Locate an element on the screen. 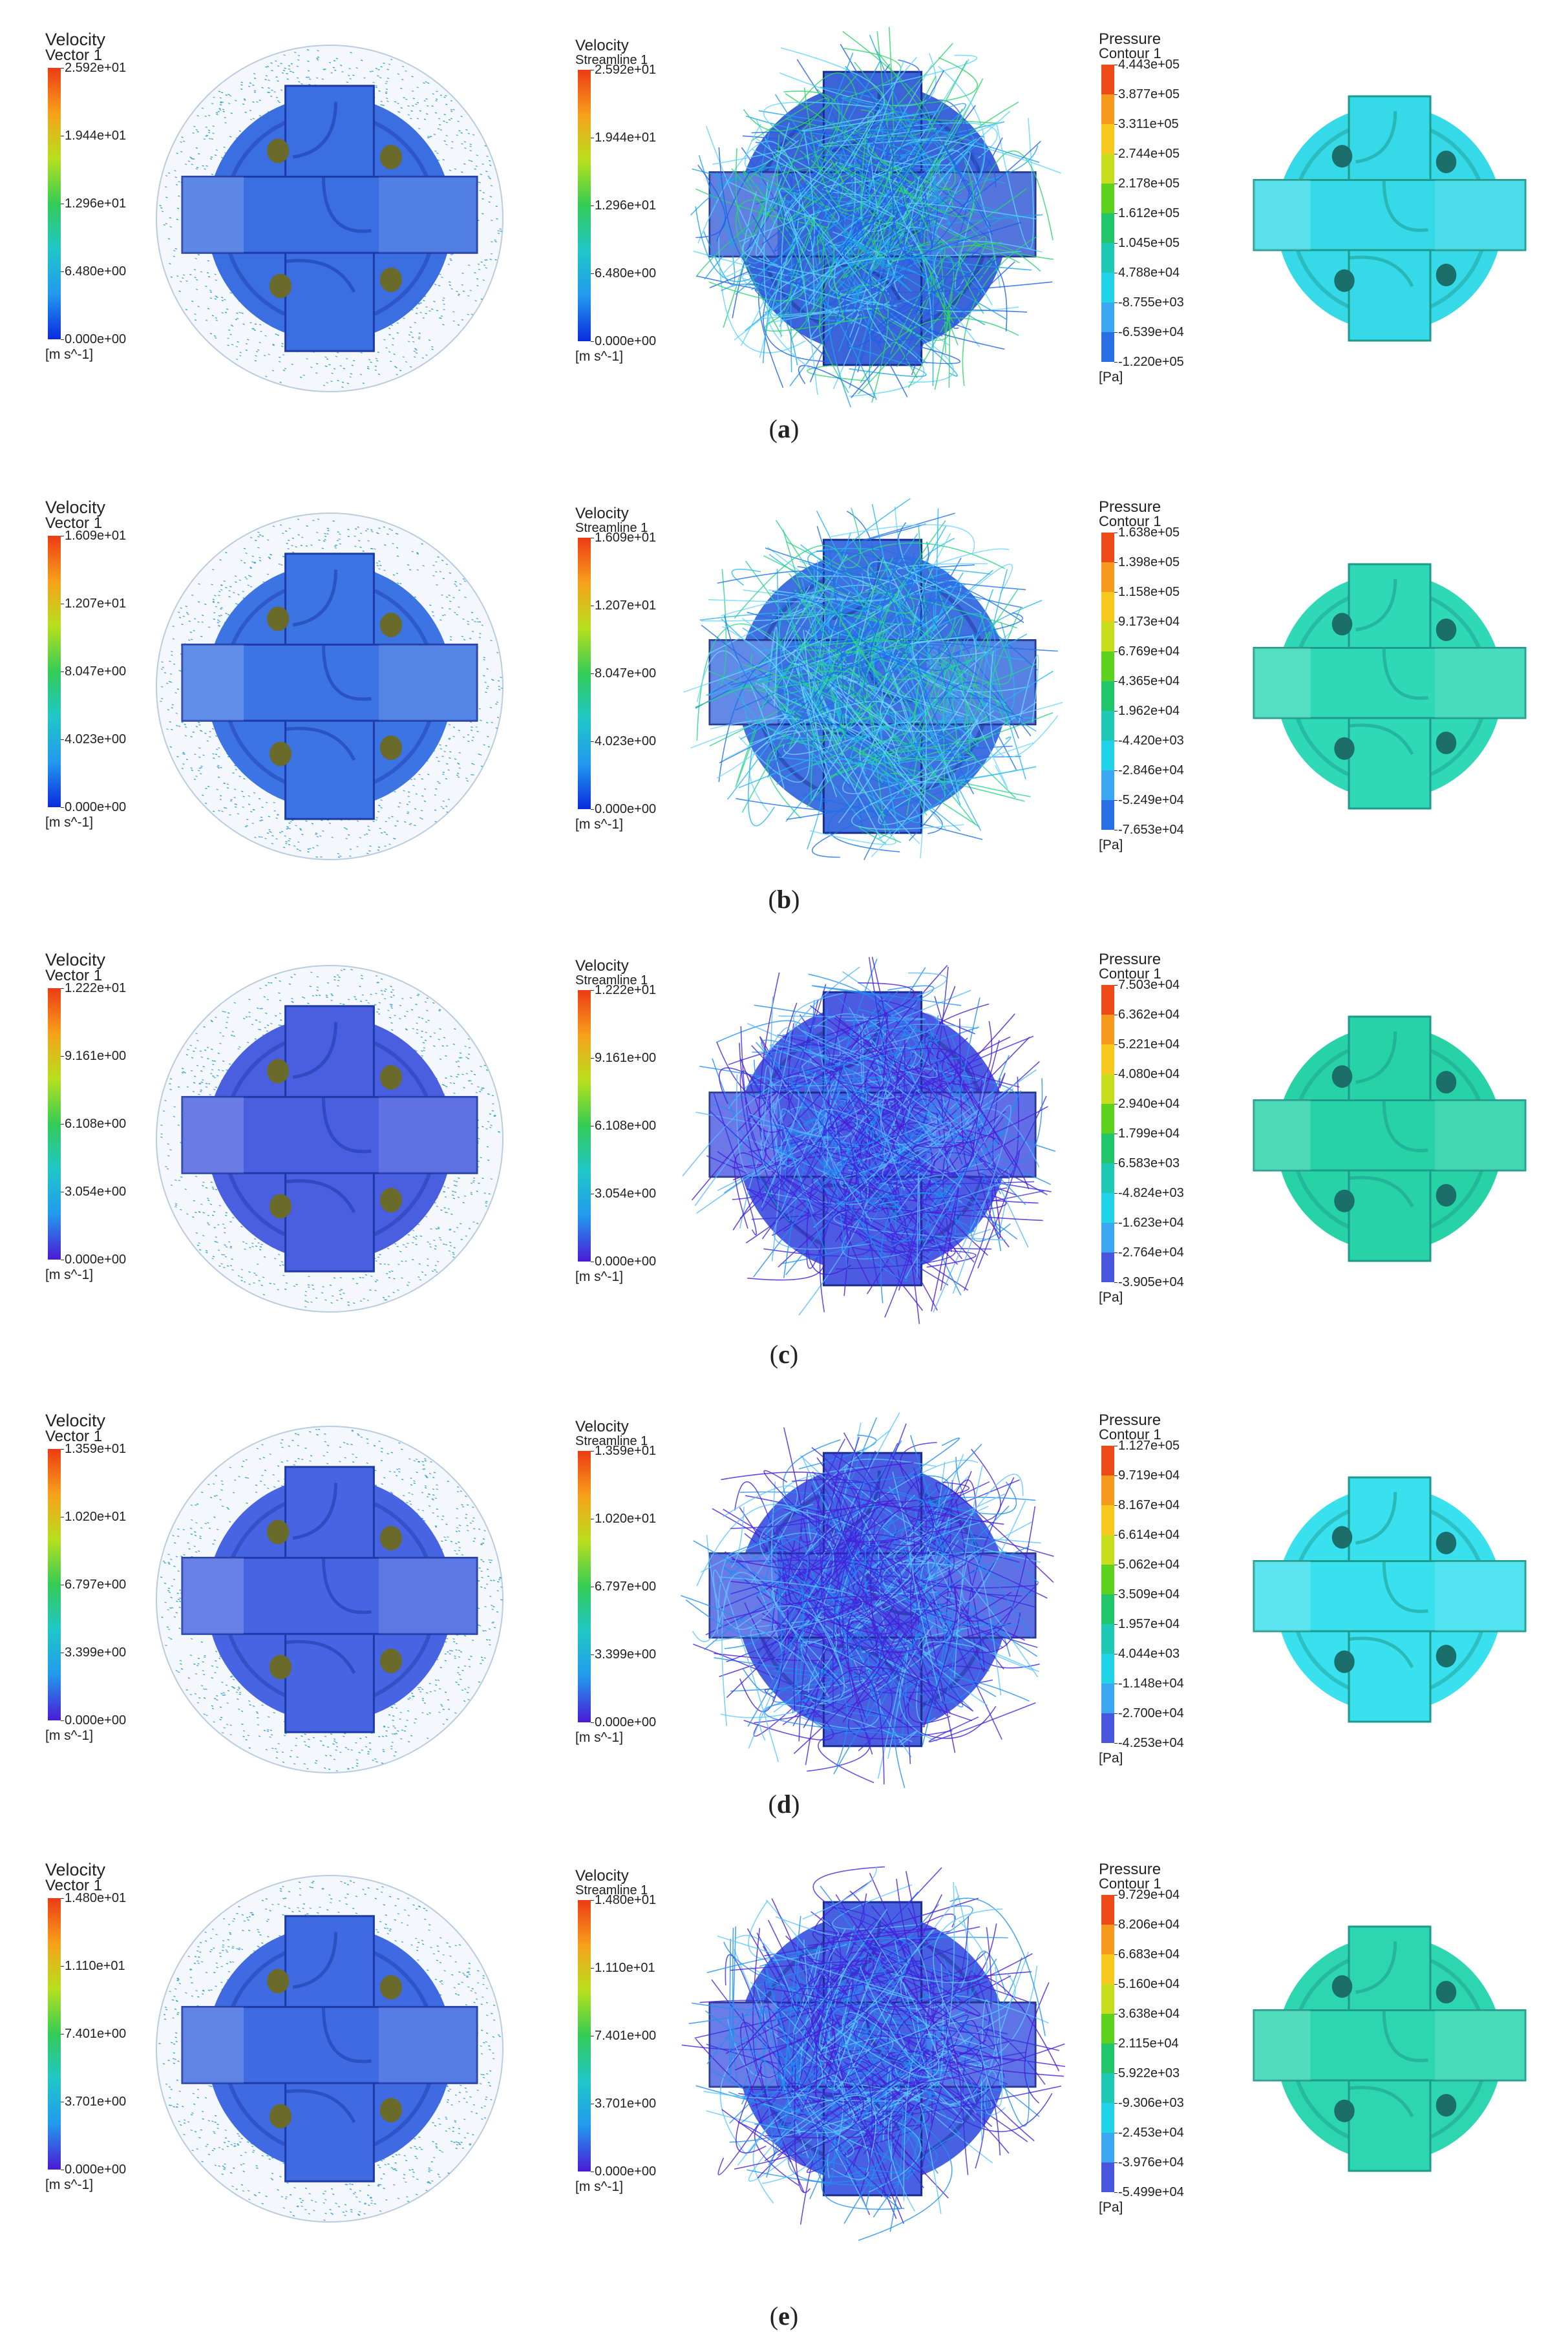 This screenshot has height=2346, width=1568. tick-label: 6.614e+04 is located at coordinates (1149, 1535).